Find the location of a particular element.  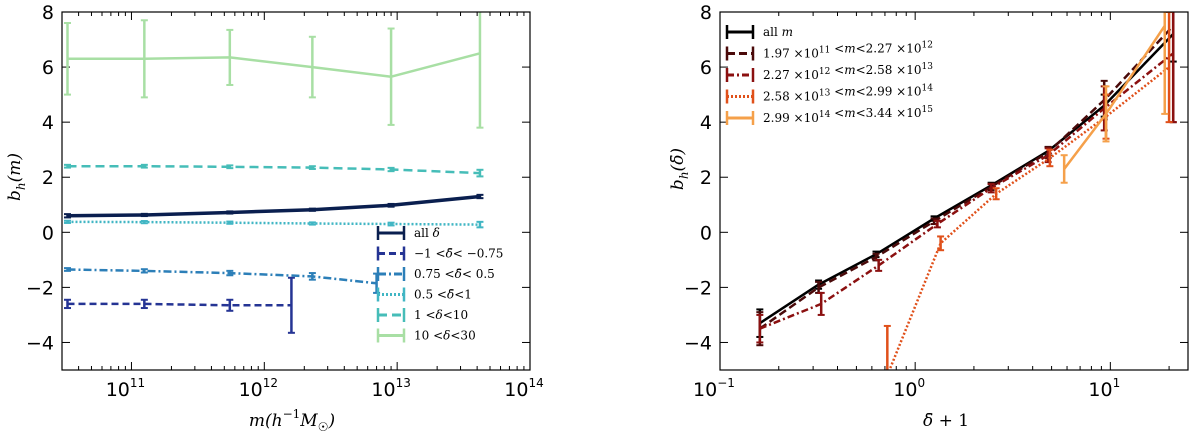

legend-label: −1 <δ̄< −0.75 is located at coordinates (458, 254).